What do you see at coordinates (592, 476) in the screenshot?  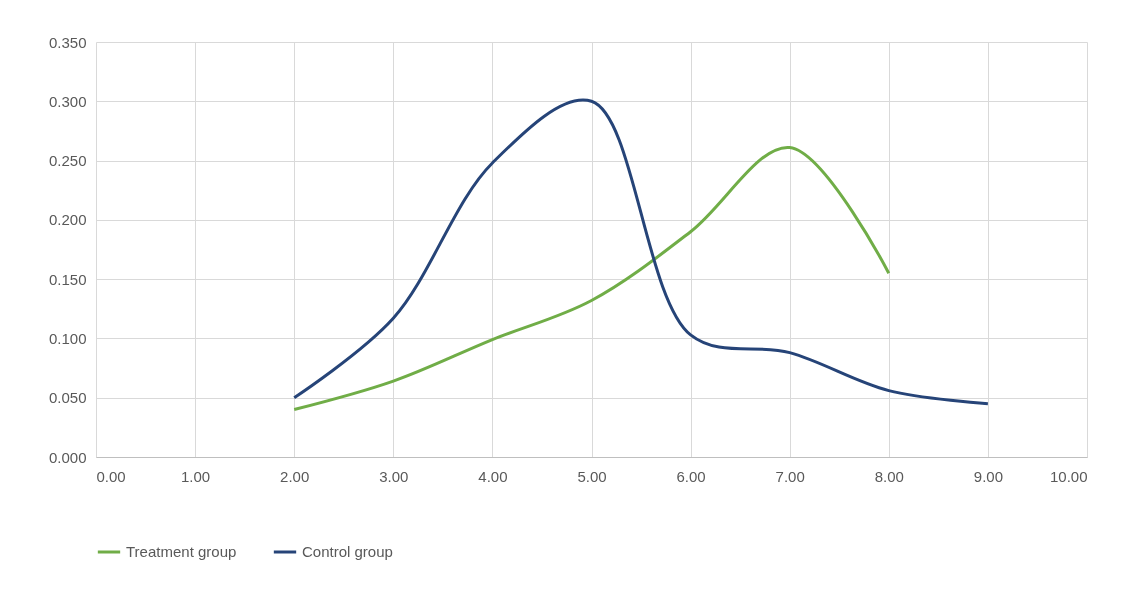 I see `x-tick-label: 5.00` at bounding box center [592, 476].